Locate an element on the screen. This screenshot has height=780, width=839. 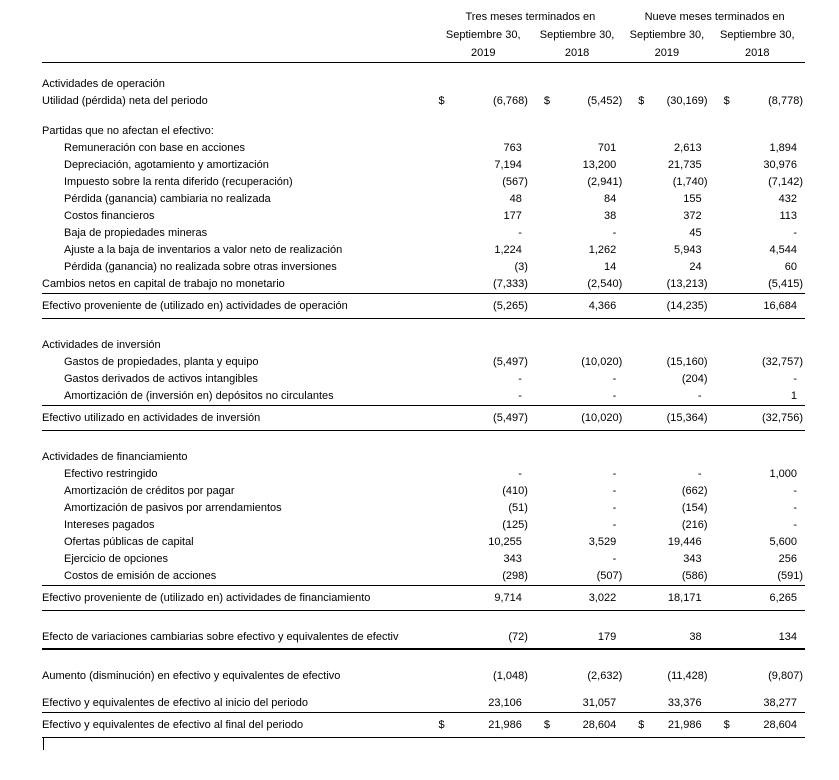
cell-value: (5,452) is located at coordinates (605, 101).